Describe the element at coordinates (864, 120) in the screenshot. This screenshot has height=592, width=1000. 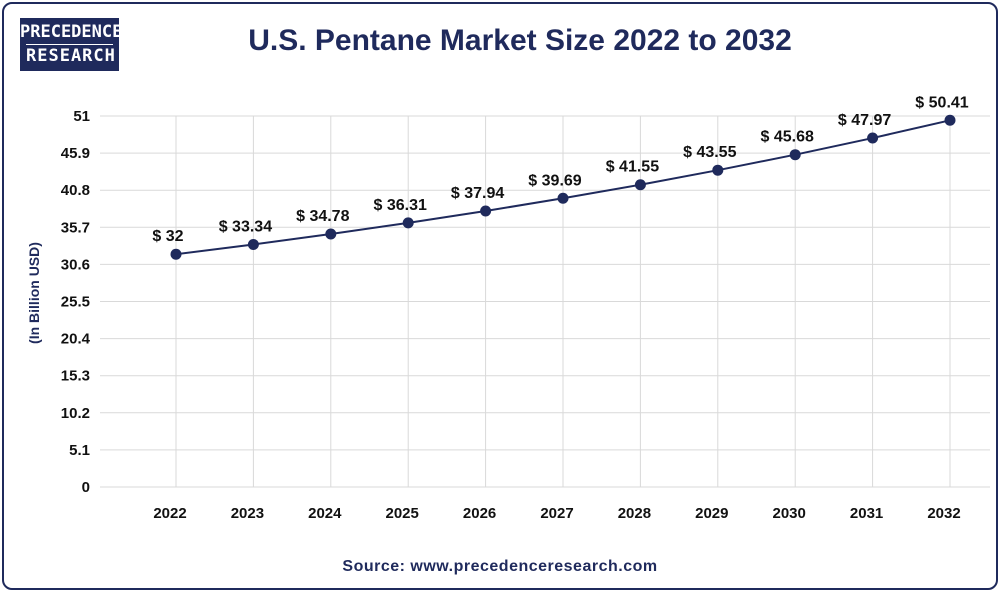
I see `data-label: $ 47.97` at that location.